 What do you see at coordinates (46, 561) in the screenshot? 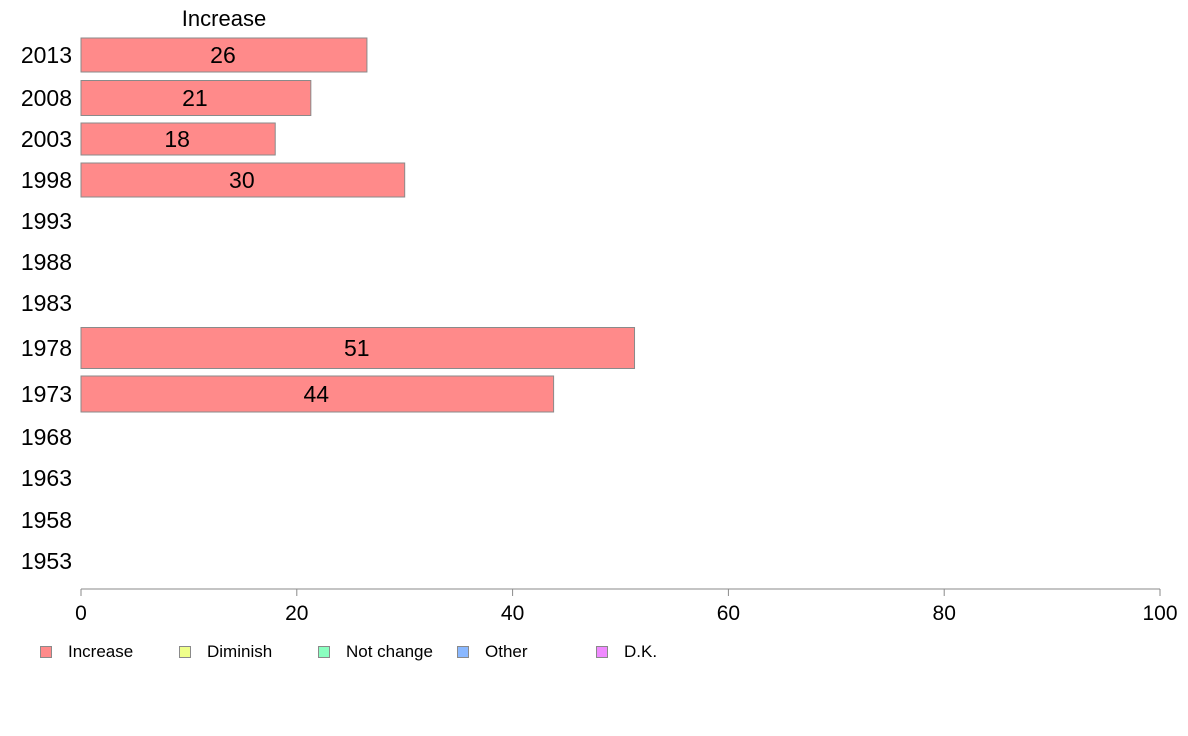
I see `y-tick-label: 1953` at bounding box center [46, 561].